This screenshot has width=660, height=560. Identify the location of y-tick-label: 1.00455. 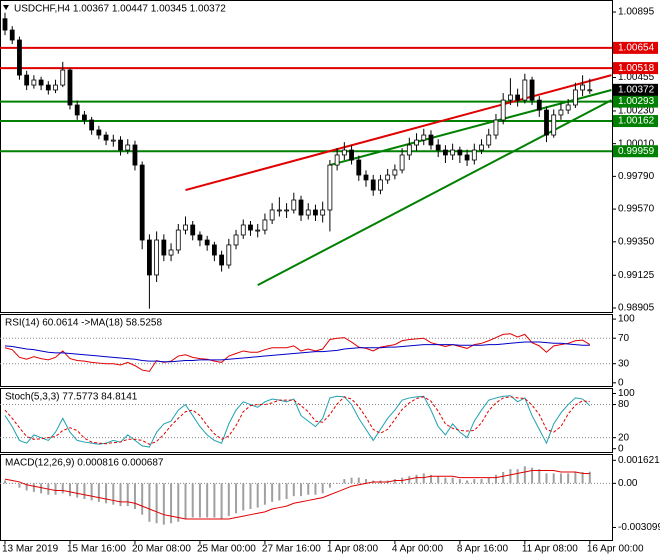
(636, 77).